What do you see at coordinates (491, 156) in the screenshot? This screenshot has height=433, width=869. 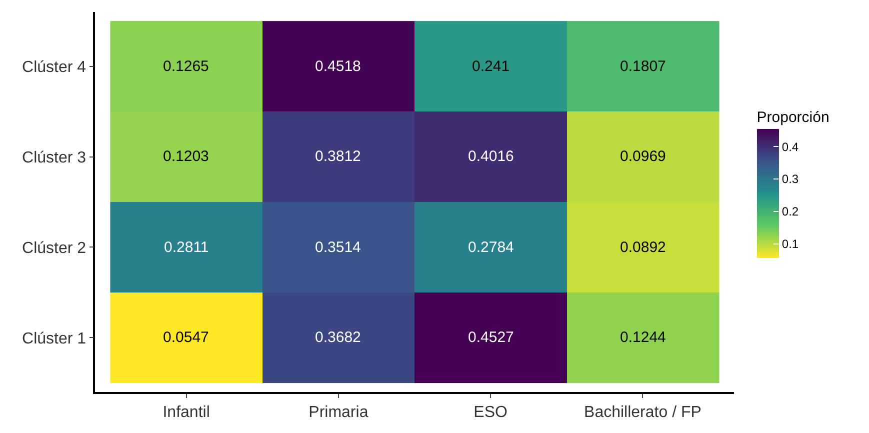 I see `data-label: 0.4016` at bounding box center [491, 156].